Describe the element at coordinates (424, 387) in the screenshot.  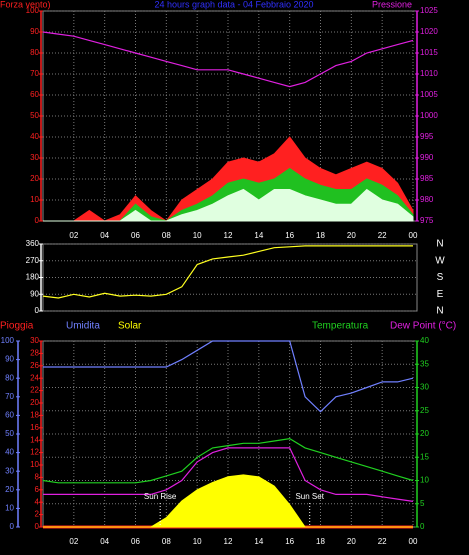
I see `y2-tick-label: 30` at that location.